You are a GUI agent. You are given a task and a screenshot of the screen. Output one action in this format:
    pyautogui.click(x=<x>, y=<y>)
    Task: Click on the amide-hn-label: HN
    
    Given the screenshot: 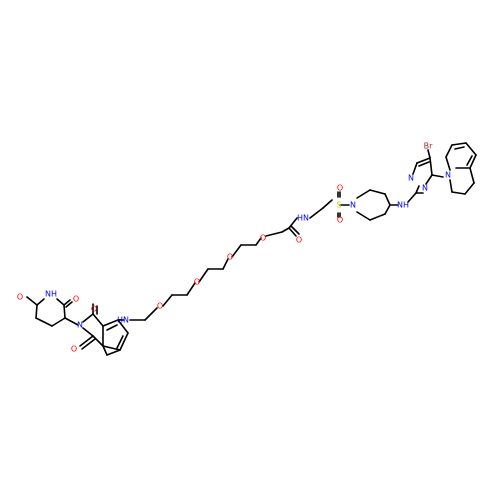 What is the action you would take?
    pyautogui.click(x=303, y=218)
    